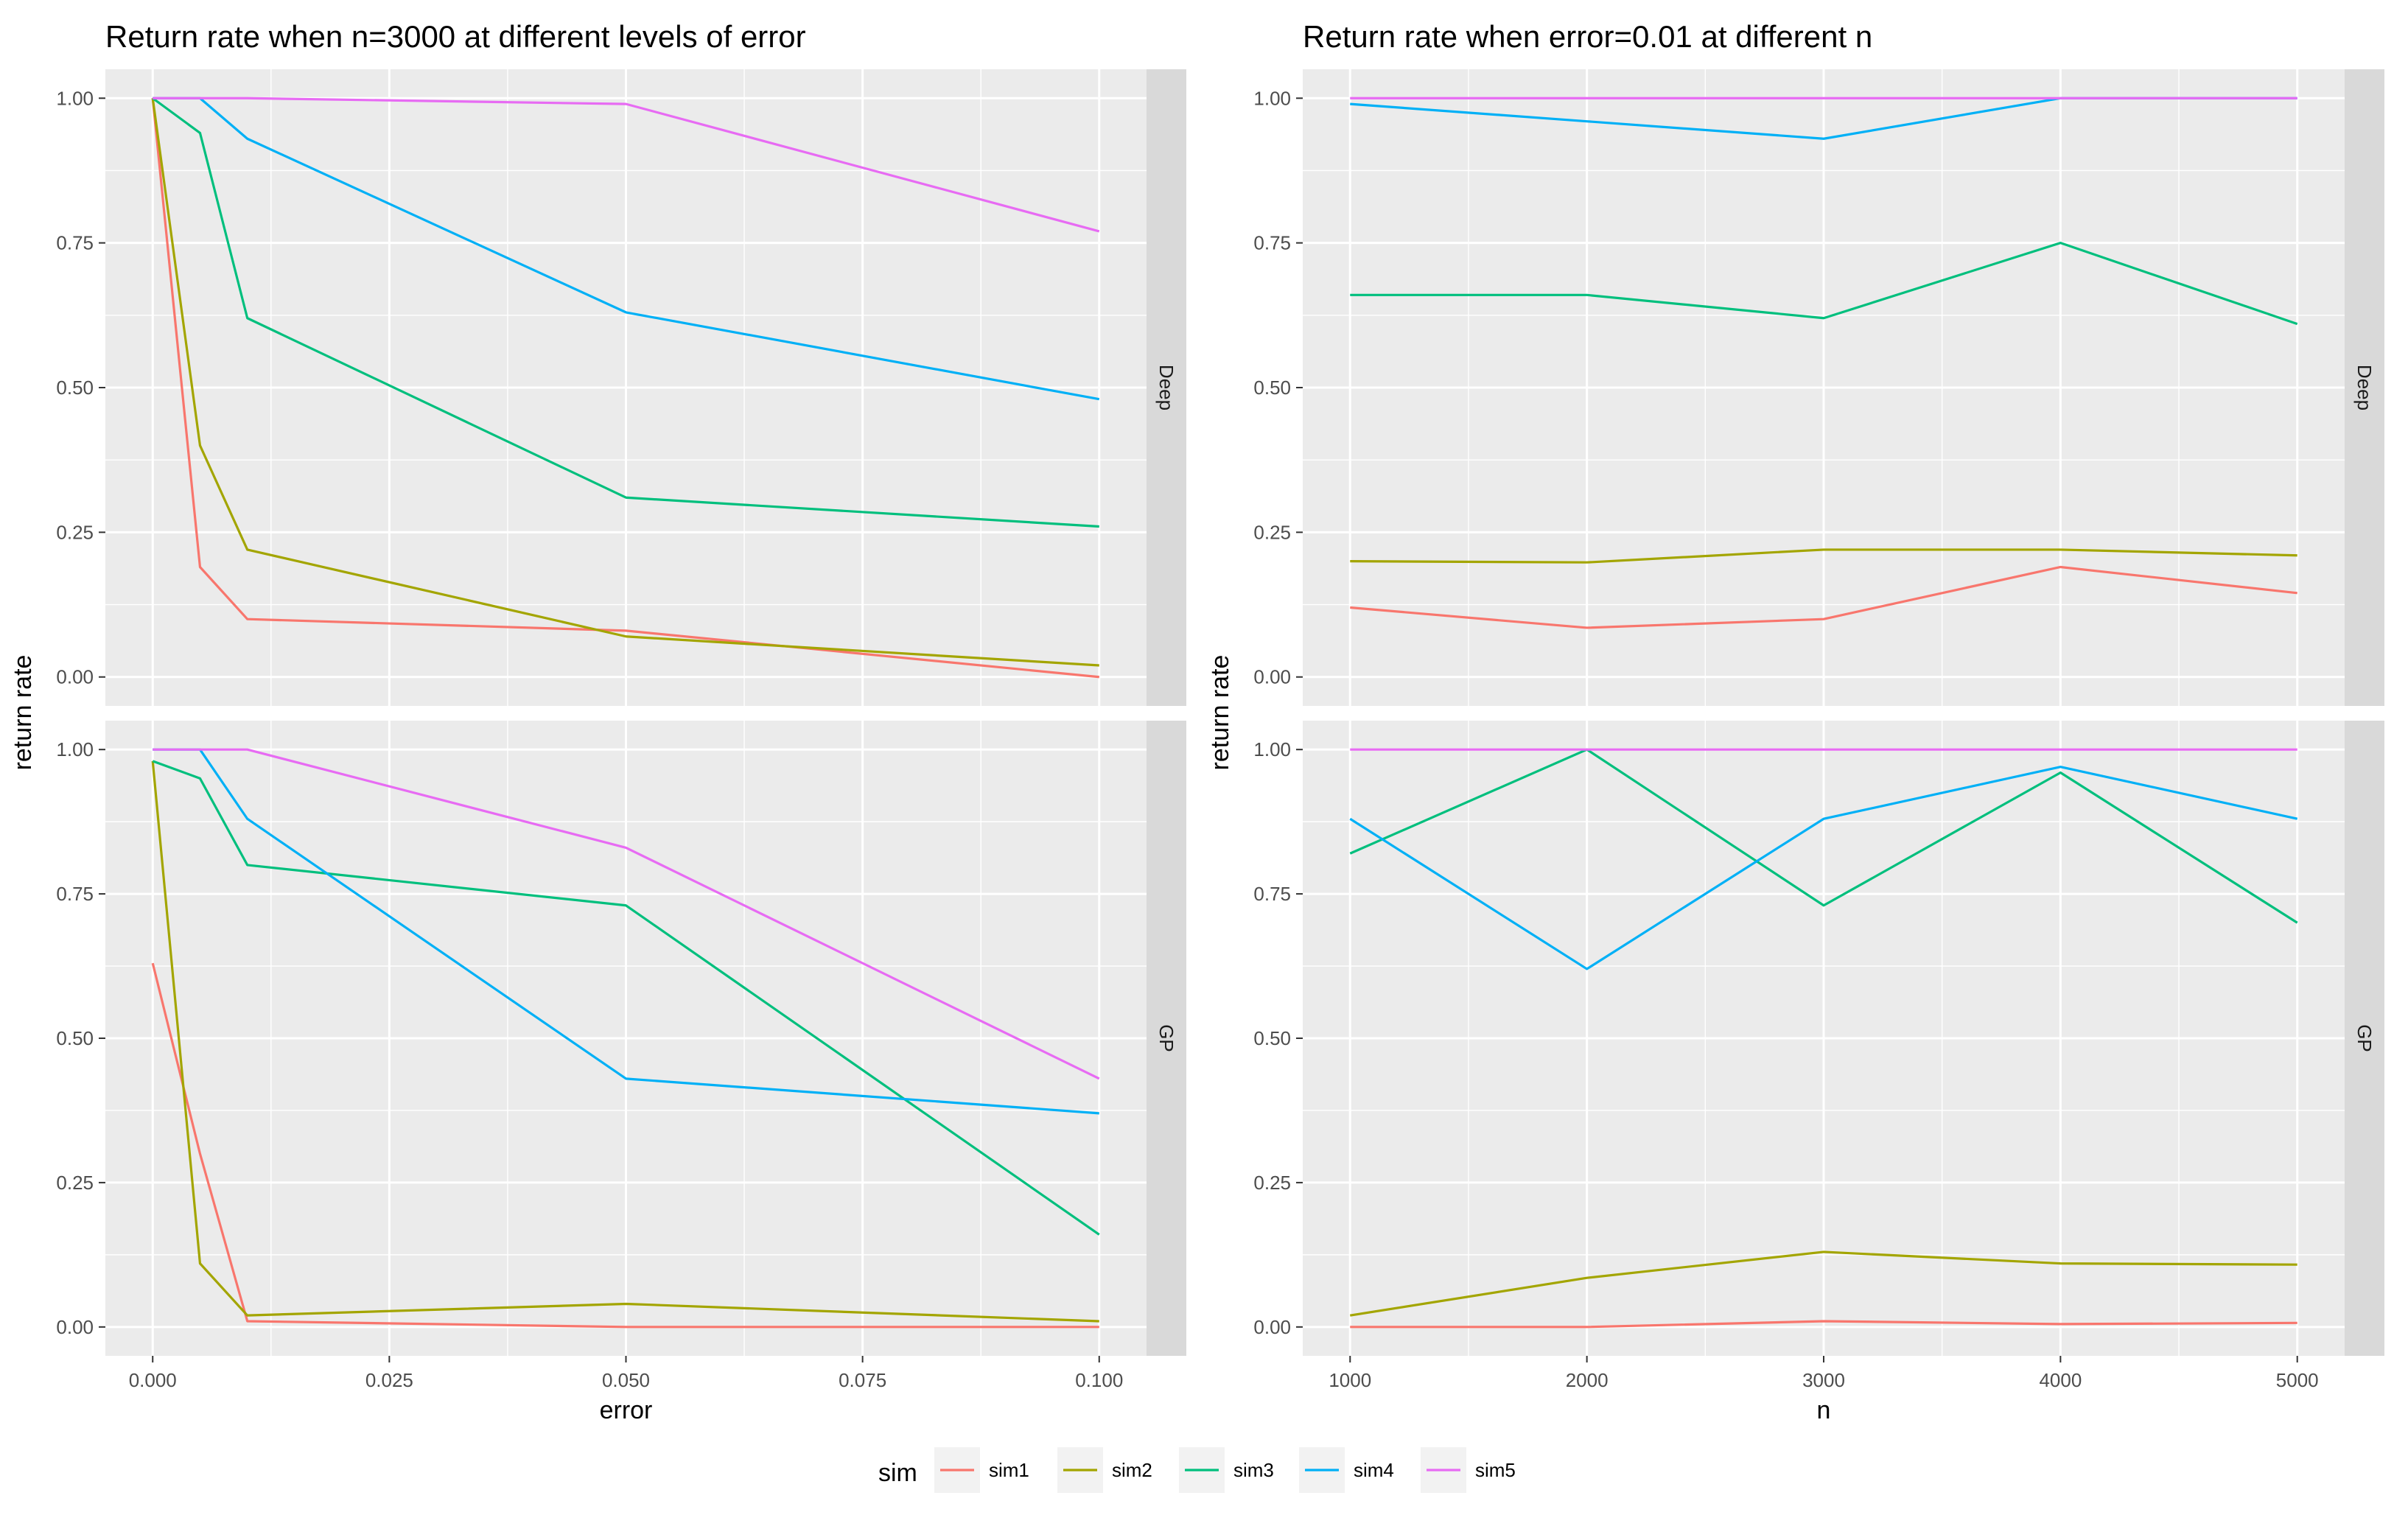 The image size is (2408, 1515). What do you see at coordinates (1823, 1380) in the screenshot?
I see `x-tick-label: 3000` at bounding box center [1823, 1380].